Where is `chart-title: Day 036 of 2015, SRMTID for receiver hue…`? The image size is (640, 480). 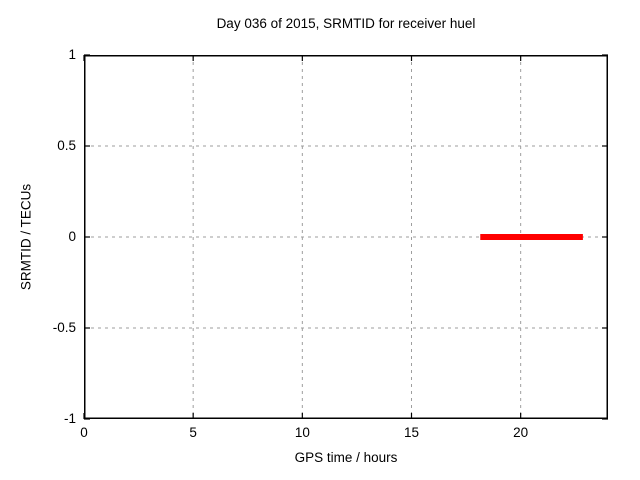
chart-title: Day 036 of 2015, SRMTID for receiver hue… is located at coordinates (346, 23).